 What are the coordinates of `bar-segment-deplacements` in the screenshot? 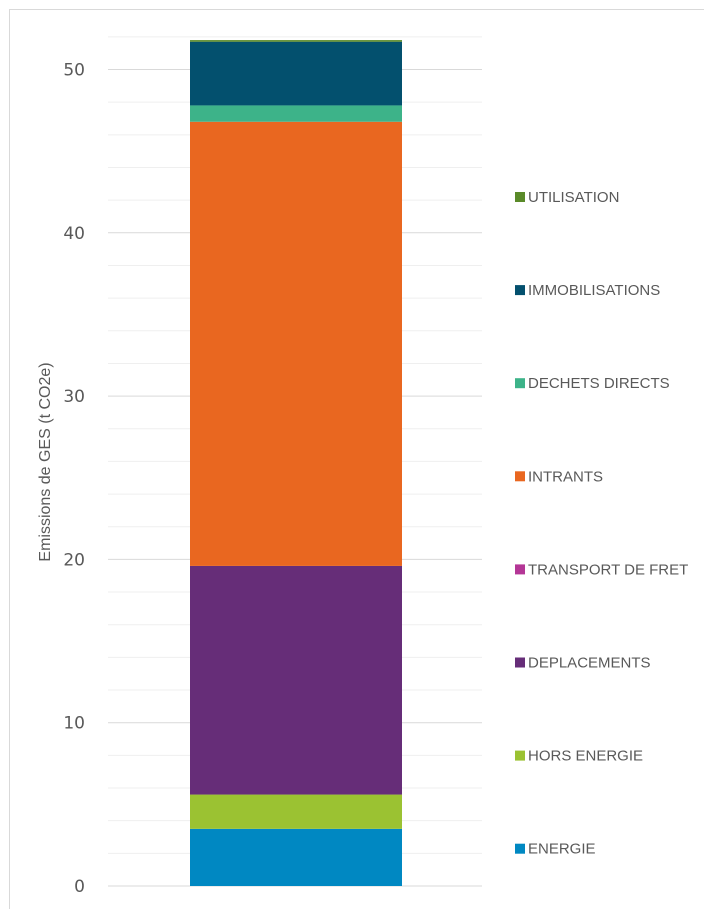 It's located at (296, 680).